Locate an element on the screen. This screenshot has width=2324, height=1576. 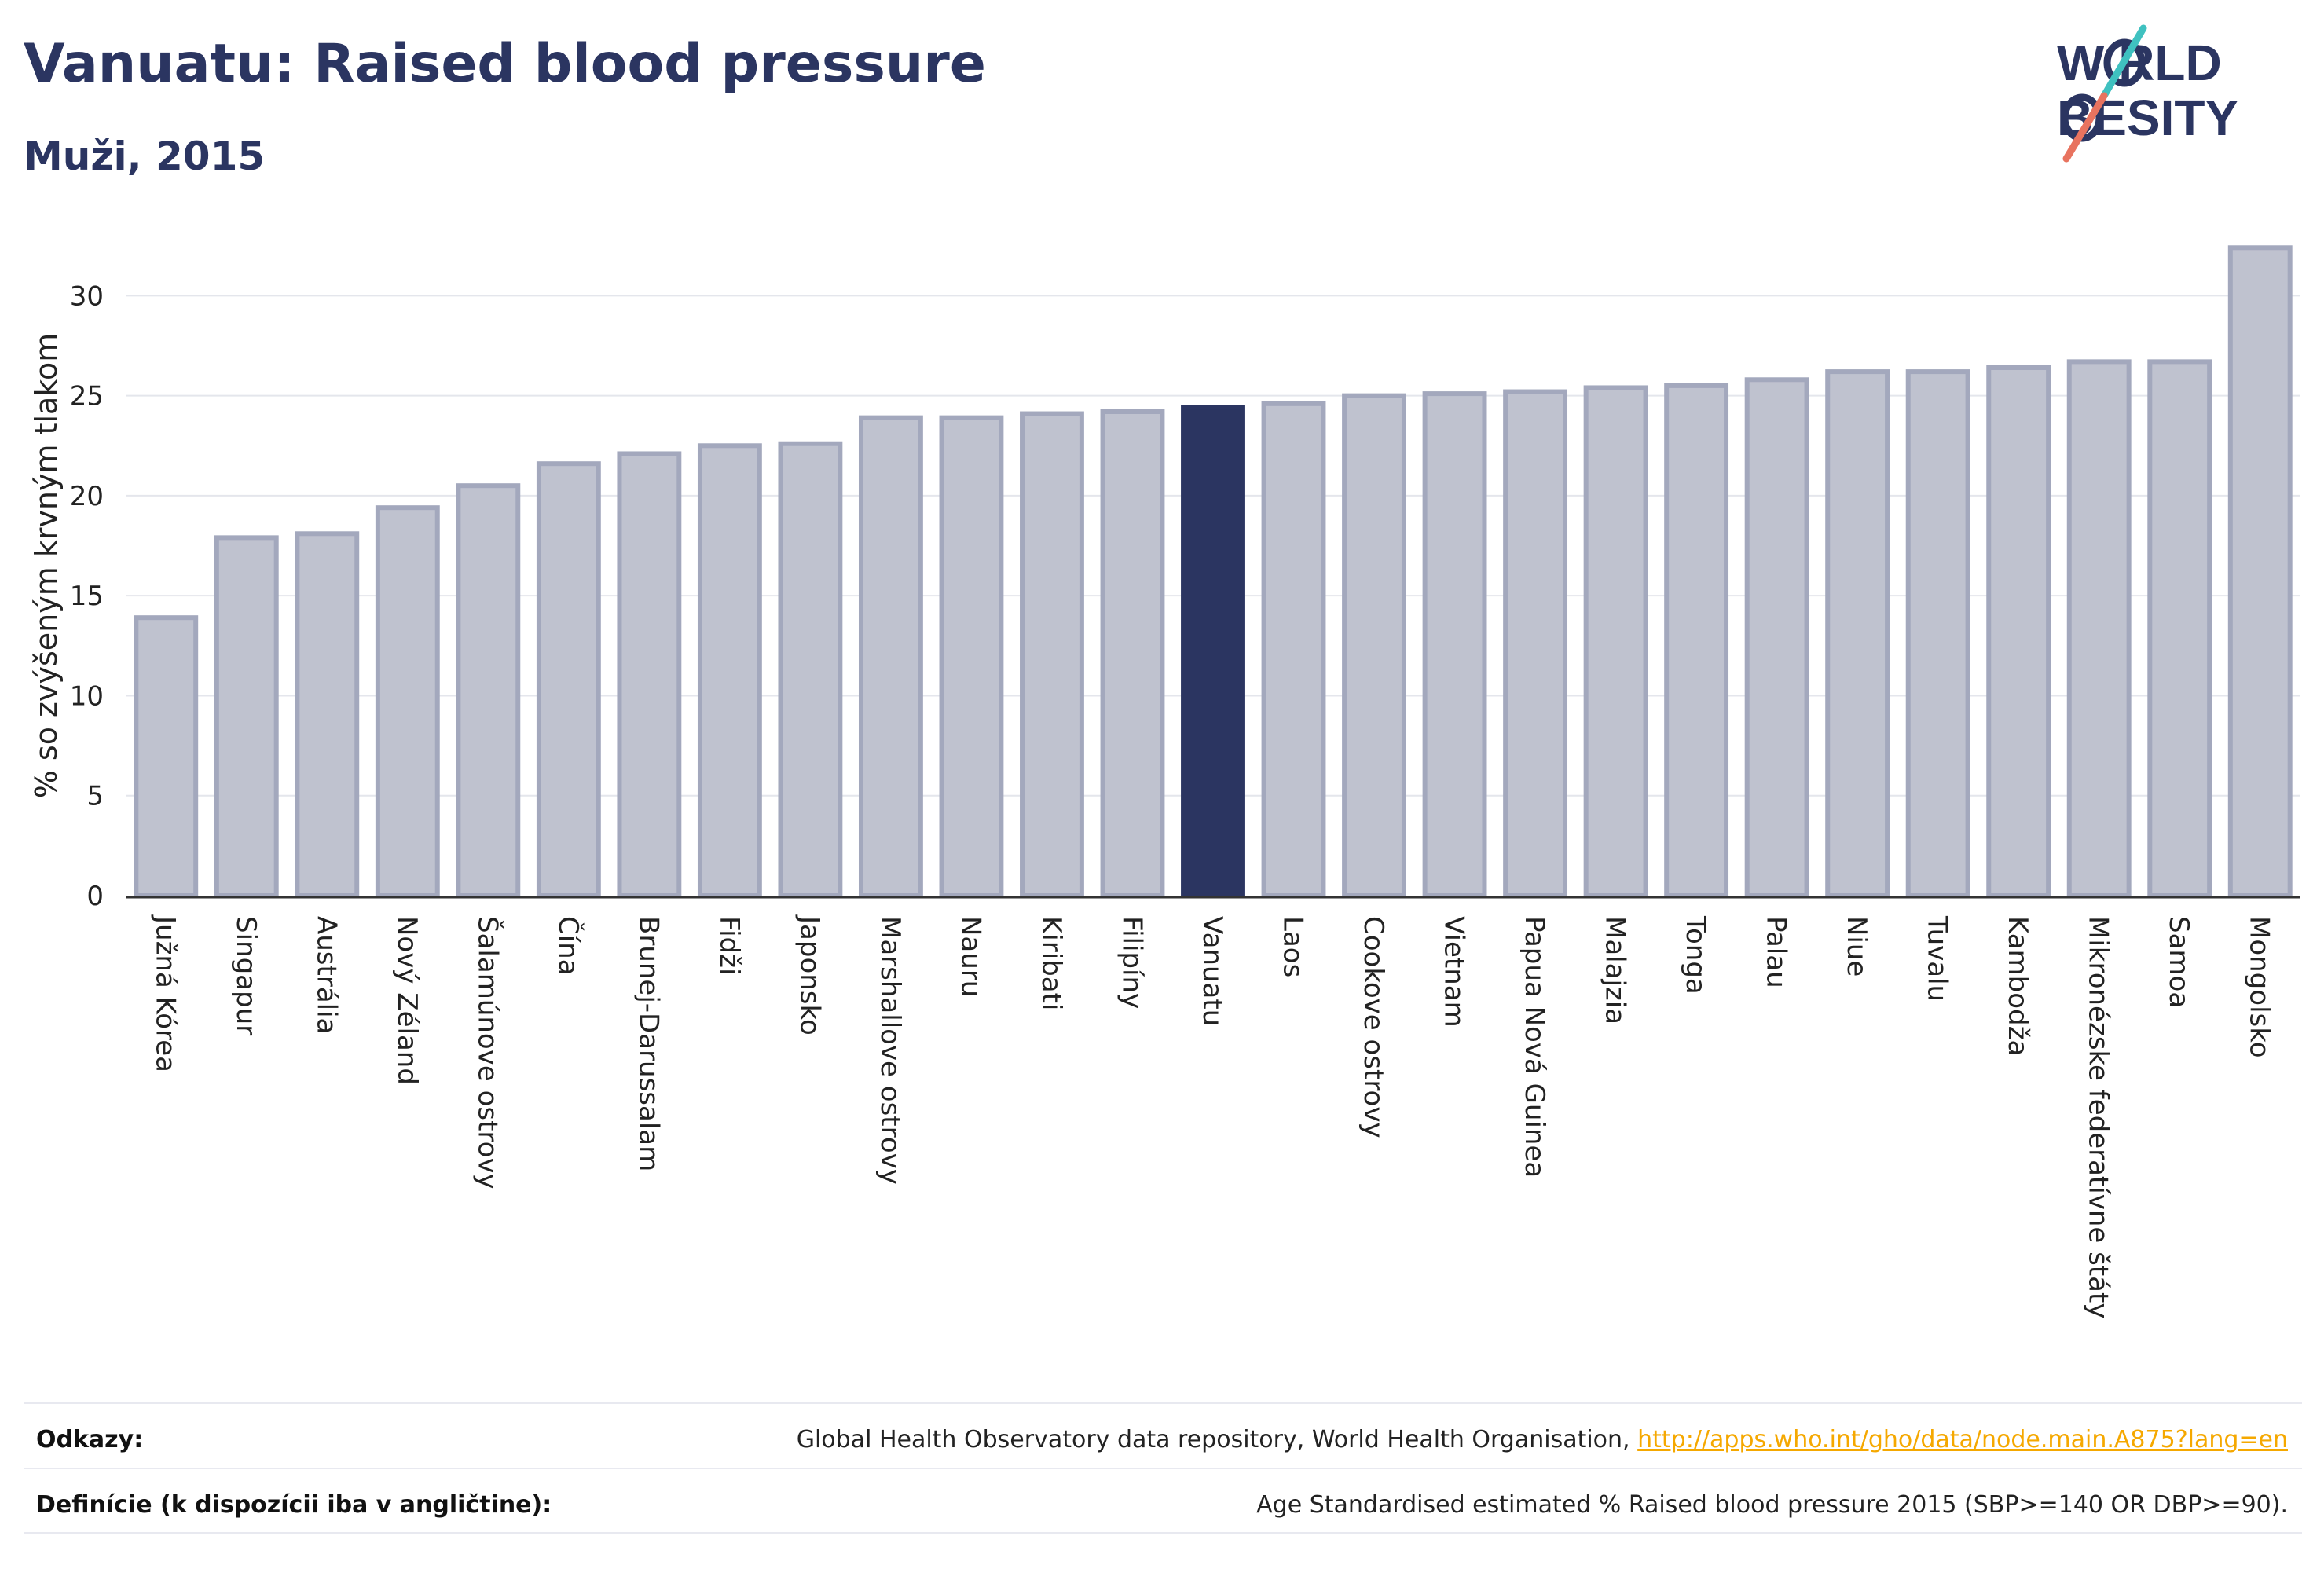
x-tick-label: Kiribati is located at coordinates (1051, 963).